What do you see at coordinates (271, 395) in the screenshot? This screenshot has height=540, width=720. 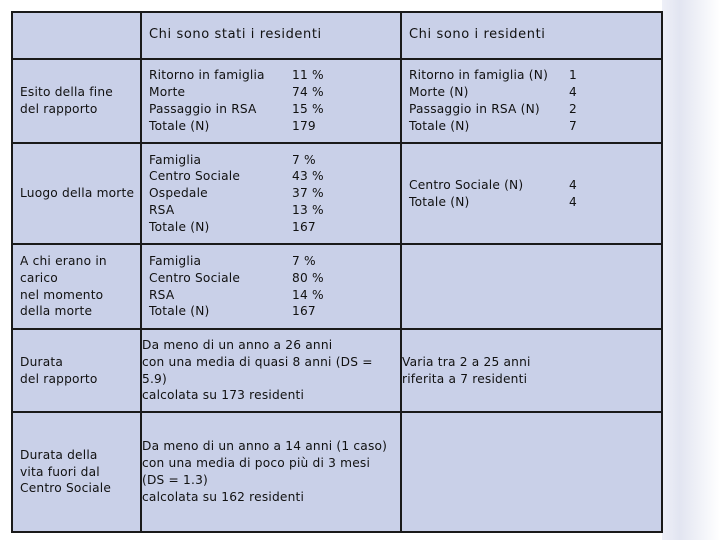 I see `text-line: calcolata su 173 residenti` at bounding box center [271, 395].